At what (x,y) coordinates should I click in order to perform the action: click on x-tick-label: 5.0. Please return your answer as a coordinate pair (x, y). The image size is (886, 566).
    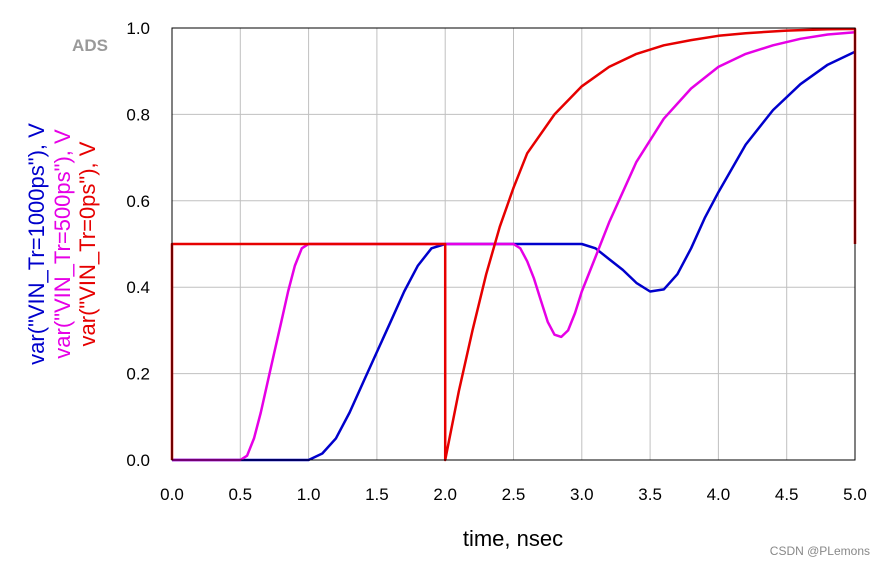
    Looking at the image, I should click on (855, 494).